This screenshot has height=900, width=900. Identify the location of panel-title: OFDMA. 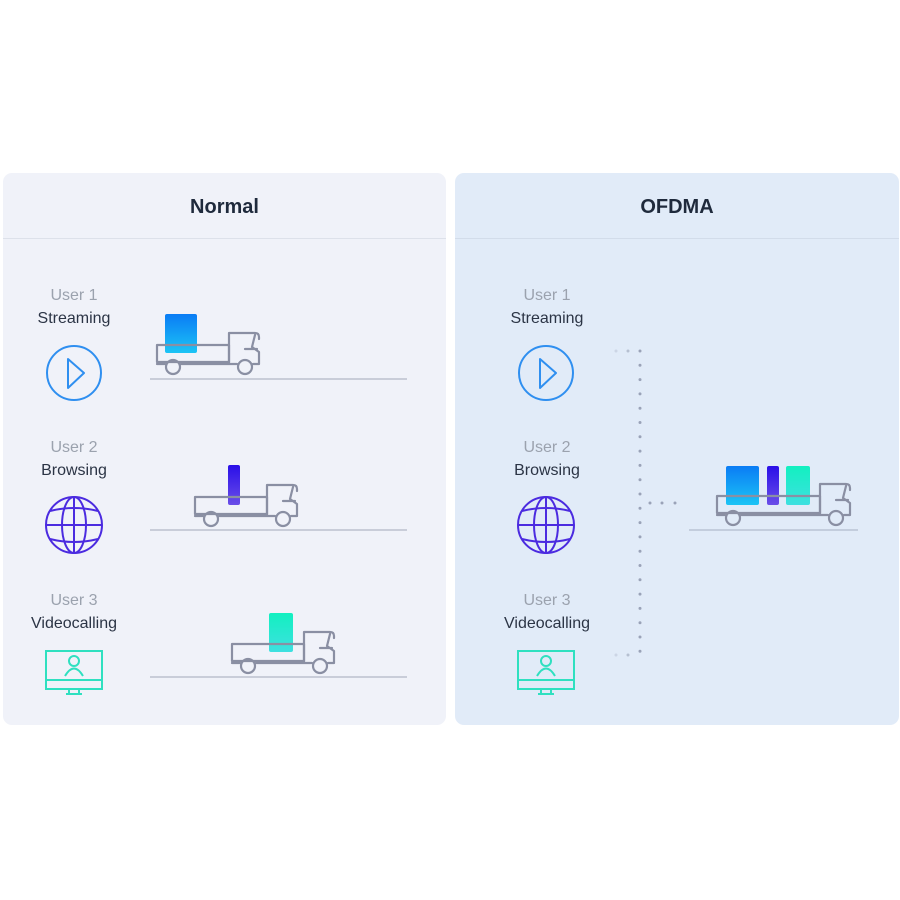
(677, 206).